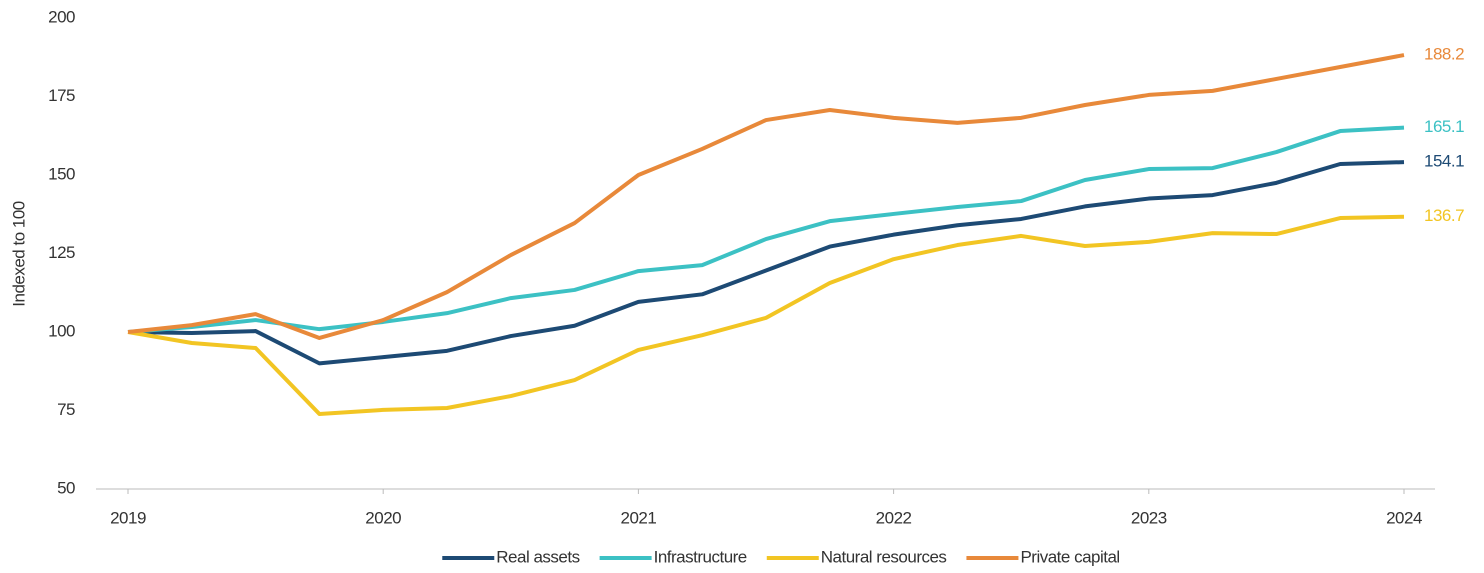 This screenshot has height=573, width=1484. I want to click on y-axis-label: Indexed to 100, so click(18, 254).